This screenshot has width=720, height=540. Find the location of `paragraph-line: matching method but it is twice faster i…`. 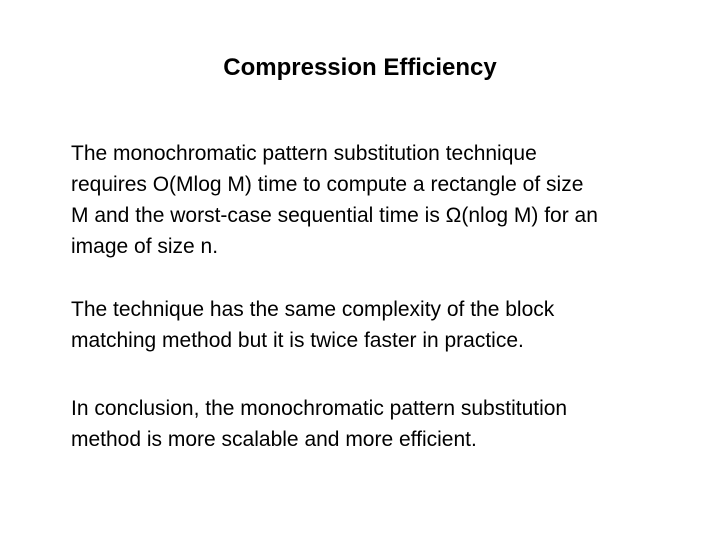

paragraph-line: matching method but it is twice faster i… is located at coordinates (297, 340).